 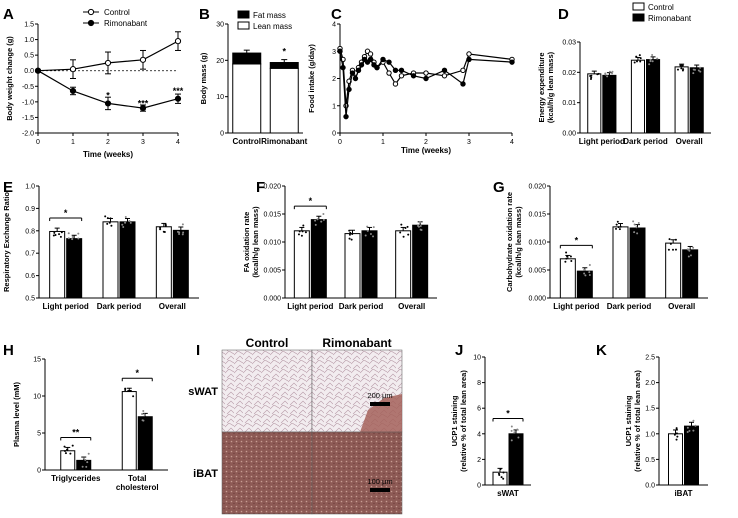 What do you see at coordinates (537, 243) in the screenshot?
I see `y-tick-label: 0.010` at bounding box center [537, 243].